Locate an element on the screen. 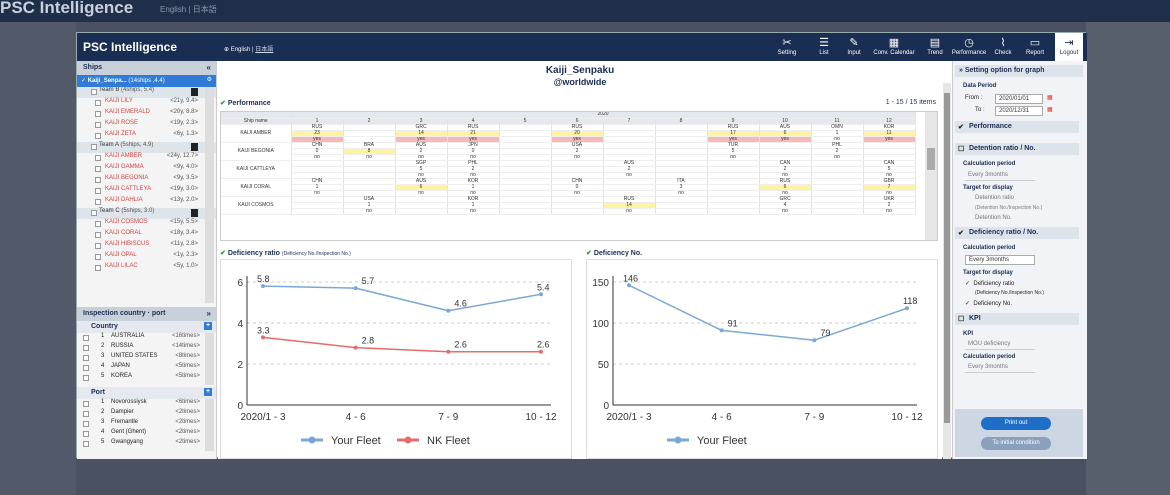 The image size is (1170, 495). lang-japanese: 日本語 is located at coordinates (264, 50).